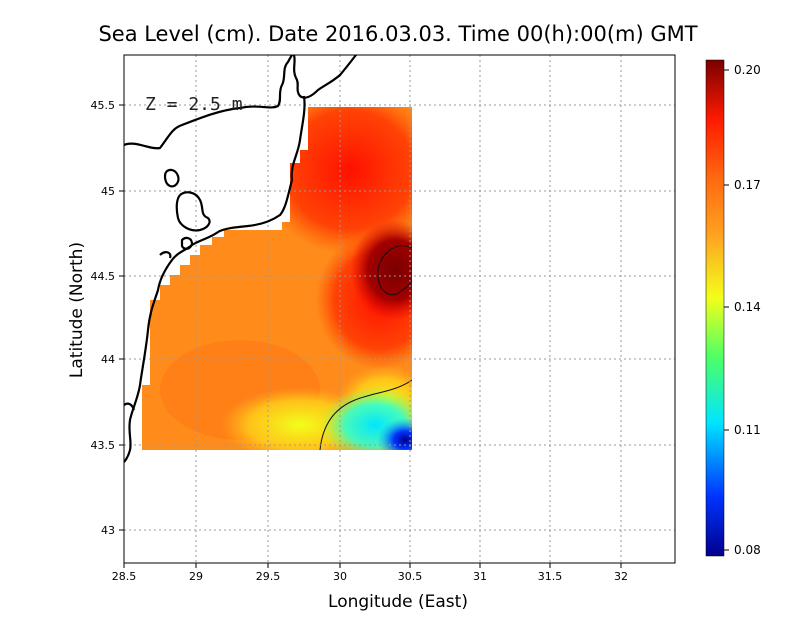 The height and width of the screenshot is (618, 800). I want to click on y-tick-label: 44, so click(108, 359).